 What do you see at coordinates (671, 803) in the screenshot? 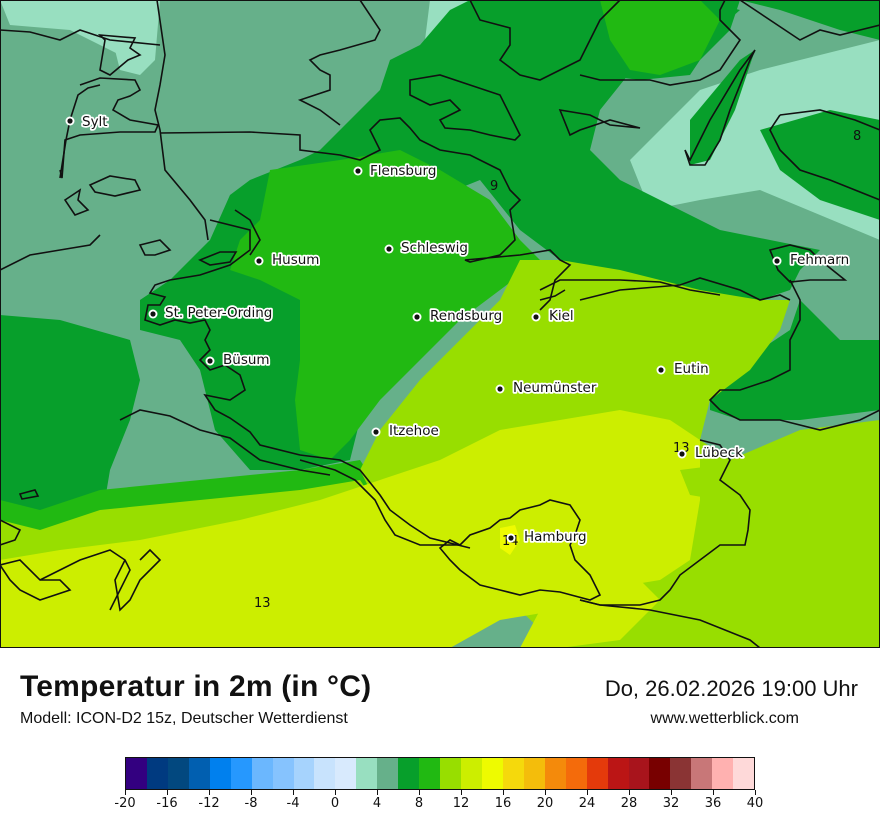
I see `legend-tick-label: 32` at bounding box center [671, 803].